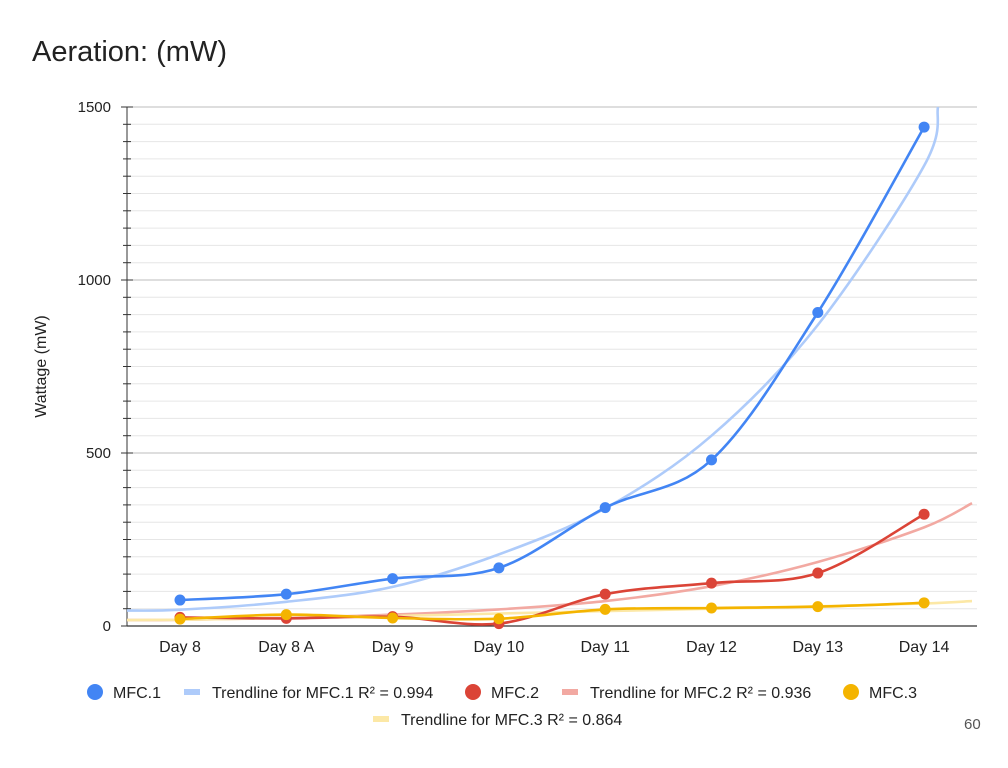 This screenshot has height=768, width=1008. Describe the element at coordinates (700, 693) in the screenshot. I see `legend-label: Trendline for MFC.2 R² = 0.936` at that location.